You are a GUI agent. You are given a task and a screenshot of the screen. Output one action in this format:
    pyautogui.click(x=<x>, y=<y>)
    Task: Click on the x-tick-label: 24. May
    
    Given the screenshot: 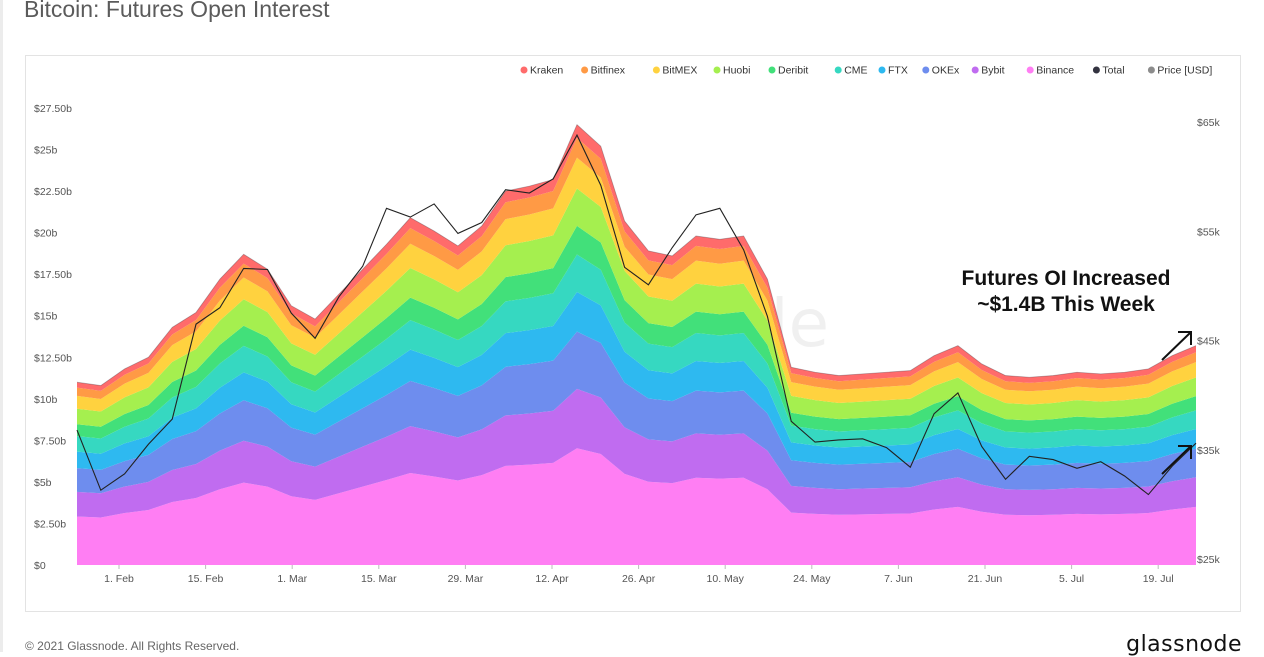 What is the action you would take?
    pyautogui.click(x=812, y=579)
    